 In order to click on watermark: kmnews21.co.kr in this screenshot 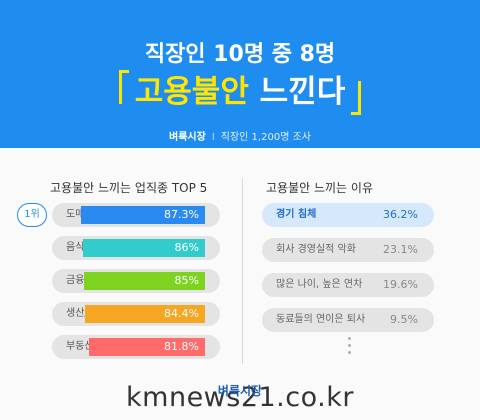, I will do `click(240, 397)`.